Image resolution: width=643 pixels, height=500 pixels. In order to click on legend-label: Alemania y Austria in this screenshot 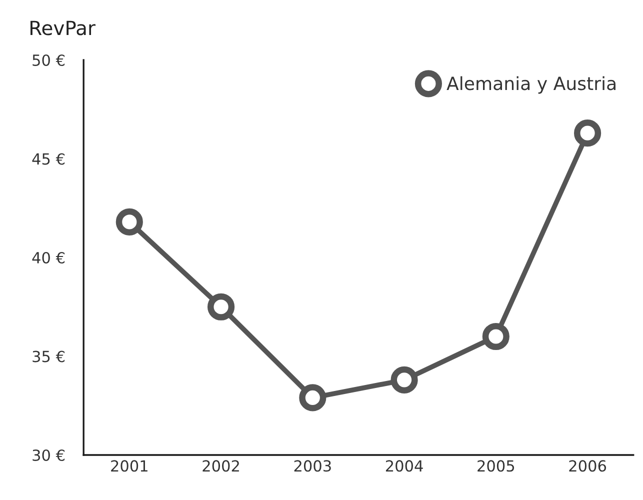, I will do `click(531, 85)`.